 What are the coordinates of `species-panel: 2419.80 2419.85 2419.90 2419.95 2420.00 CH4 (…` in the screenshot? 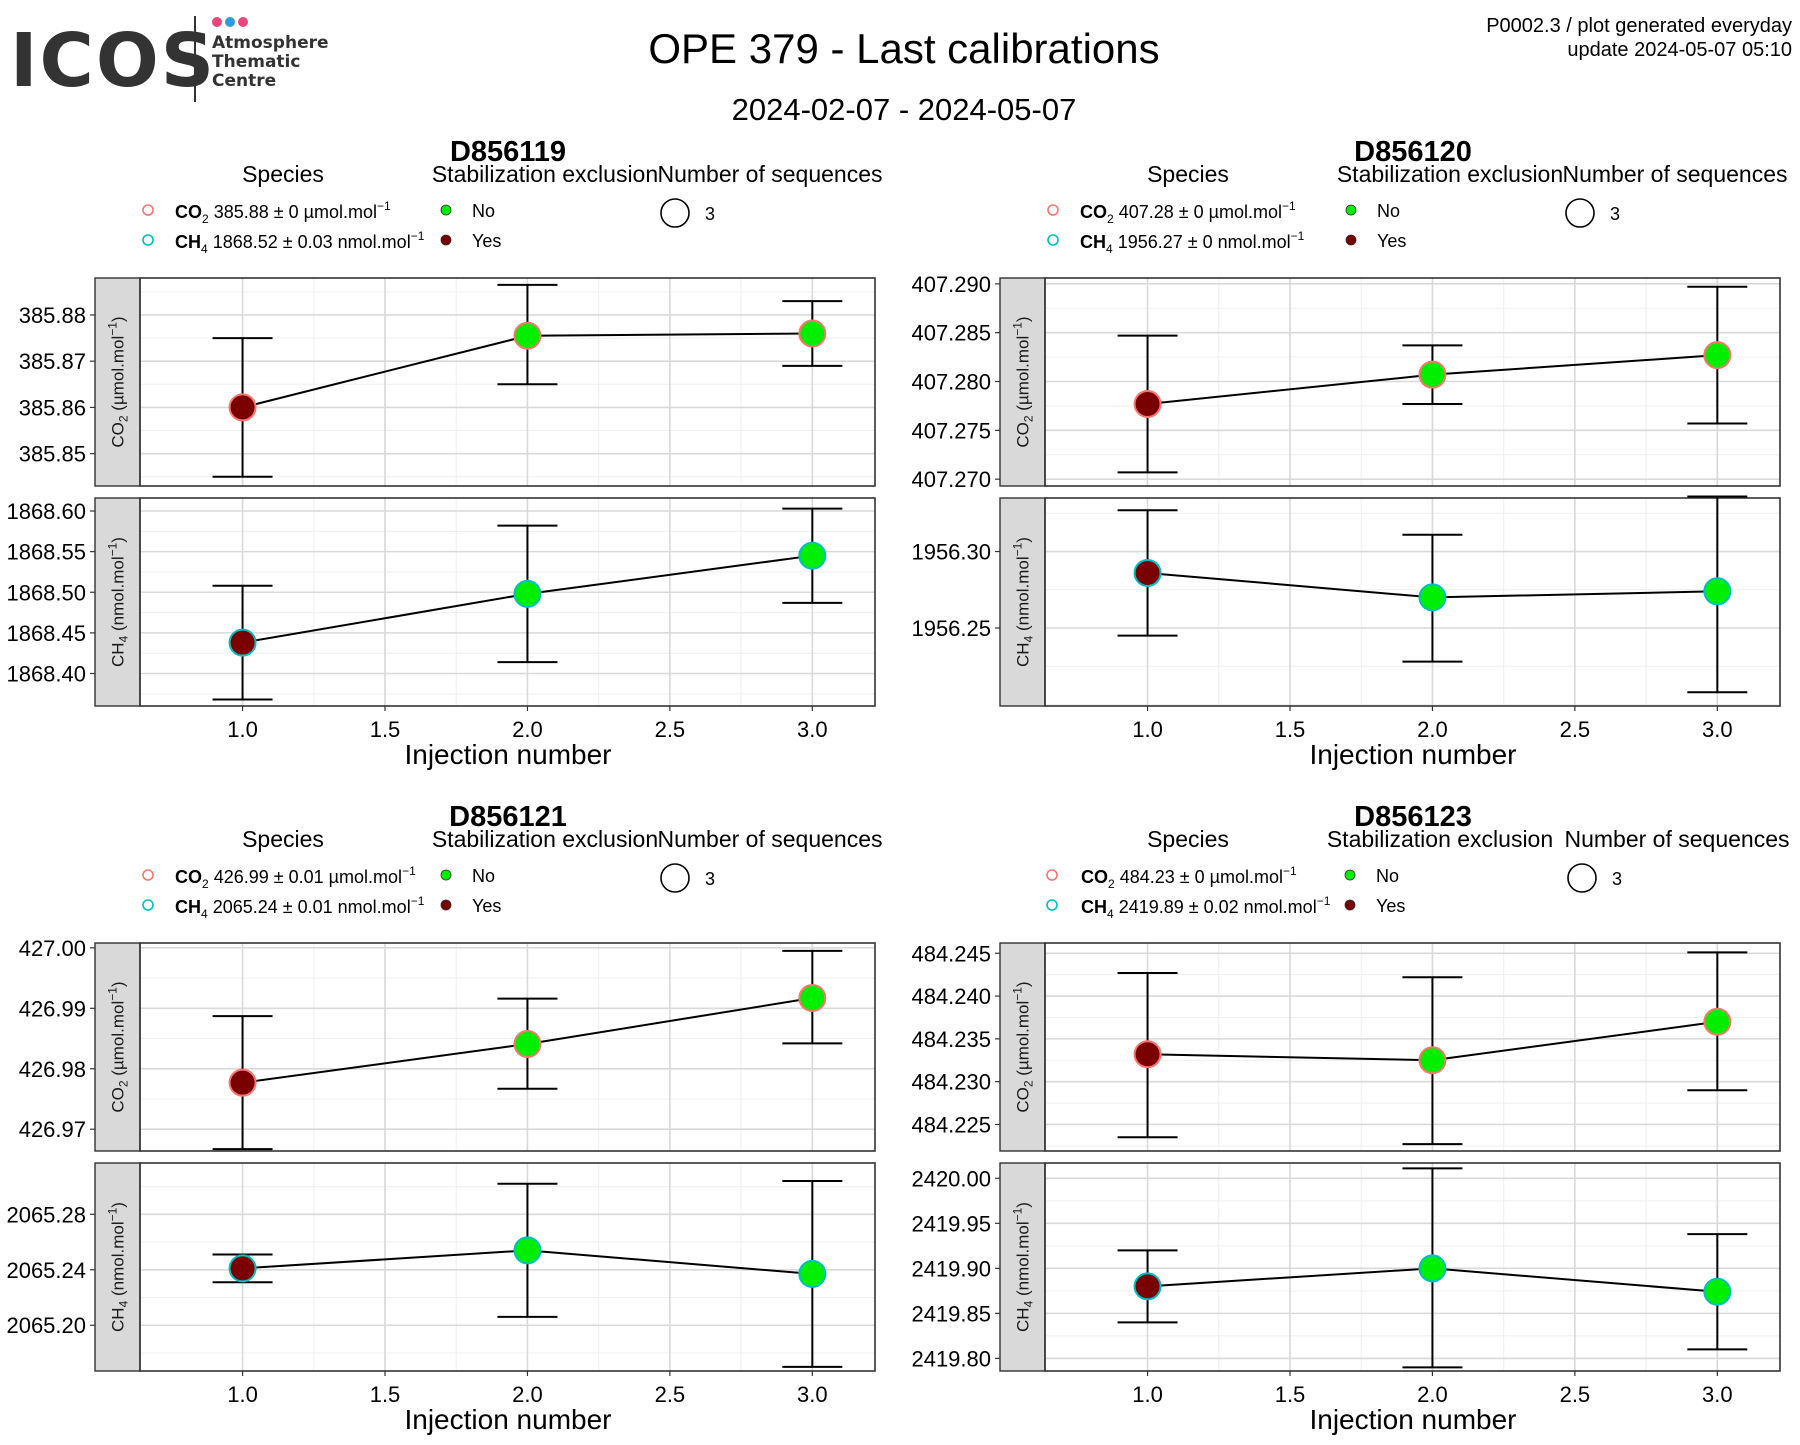 It's located at (1346, 1267).